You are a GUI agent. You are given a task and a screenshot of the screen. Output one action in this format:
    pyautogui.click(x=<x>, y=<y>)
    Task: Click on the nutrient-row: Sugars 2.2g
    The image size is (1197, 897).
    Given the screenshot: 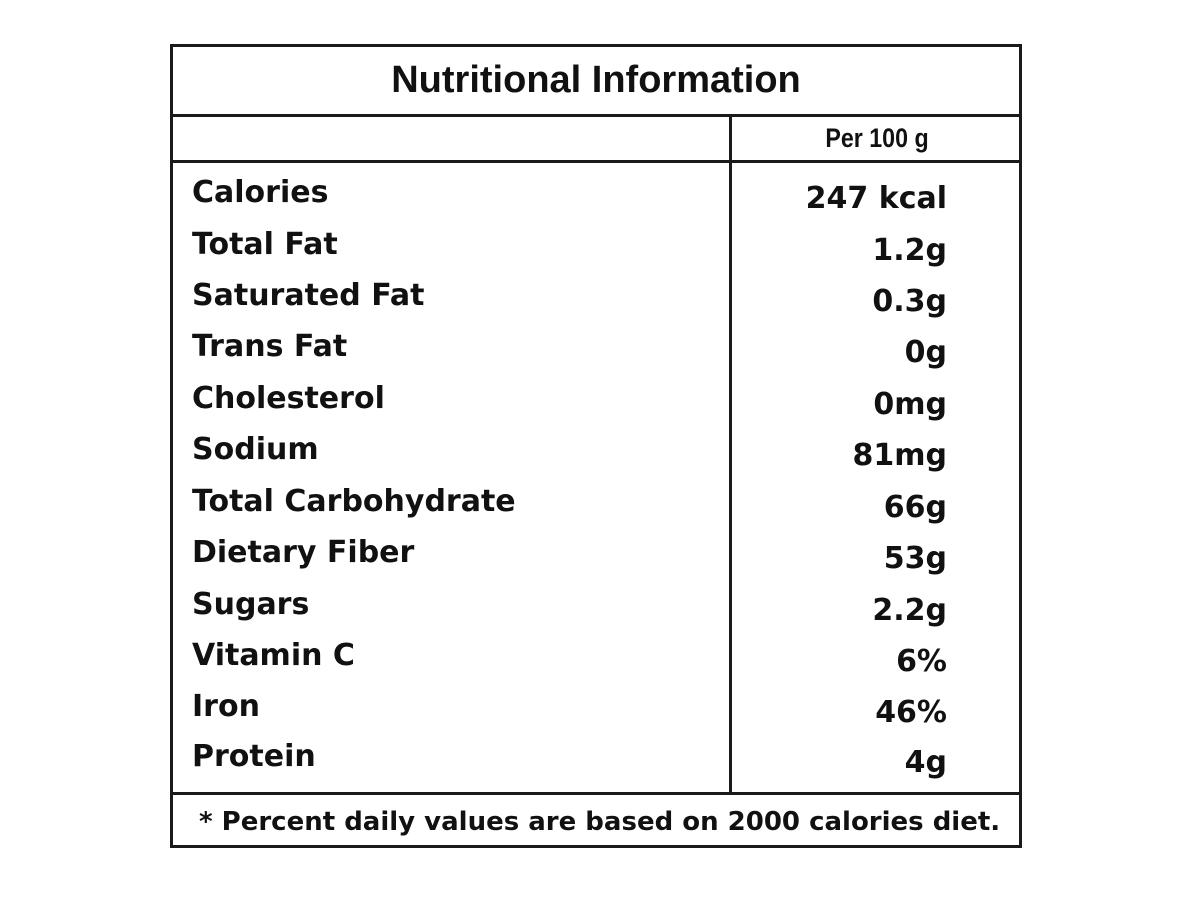 What is the action you would take?
    pyautogui.click(x=596, y=605)
    